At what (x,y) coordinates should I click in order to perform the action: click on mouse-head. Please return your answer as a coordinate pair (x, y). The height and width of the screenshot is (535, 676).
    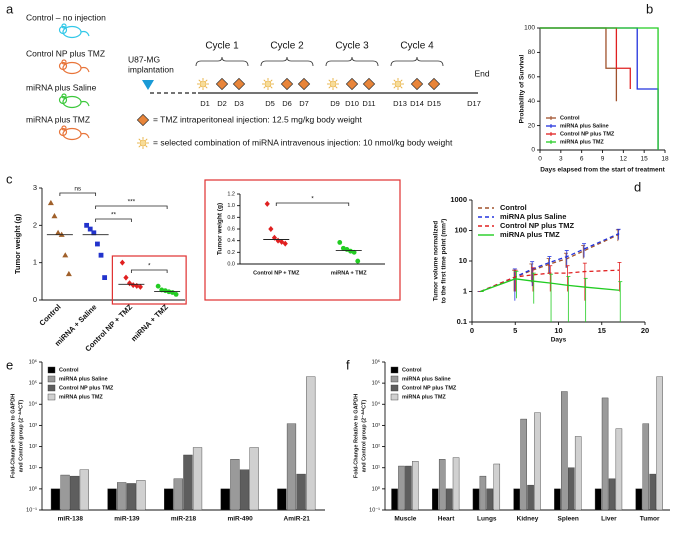
    Looking at the image, I should click on (63, 132).